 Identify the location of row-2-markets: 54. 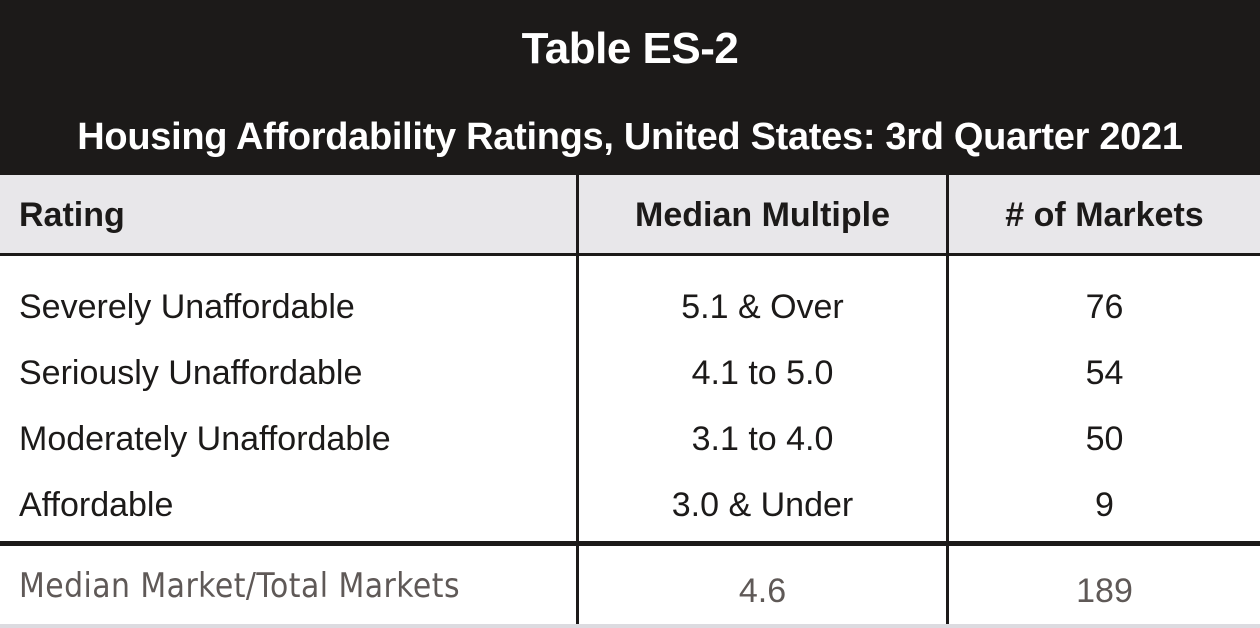
(1104, 373).